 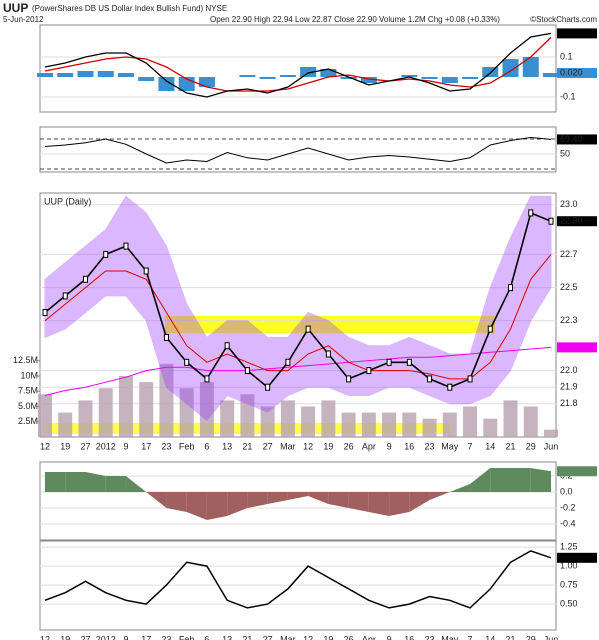 What do you see at coordinates (146, 446) in the screenshot?
I see `x-tick-label: 17` at bounding box center [146, 446].